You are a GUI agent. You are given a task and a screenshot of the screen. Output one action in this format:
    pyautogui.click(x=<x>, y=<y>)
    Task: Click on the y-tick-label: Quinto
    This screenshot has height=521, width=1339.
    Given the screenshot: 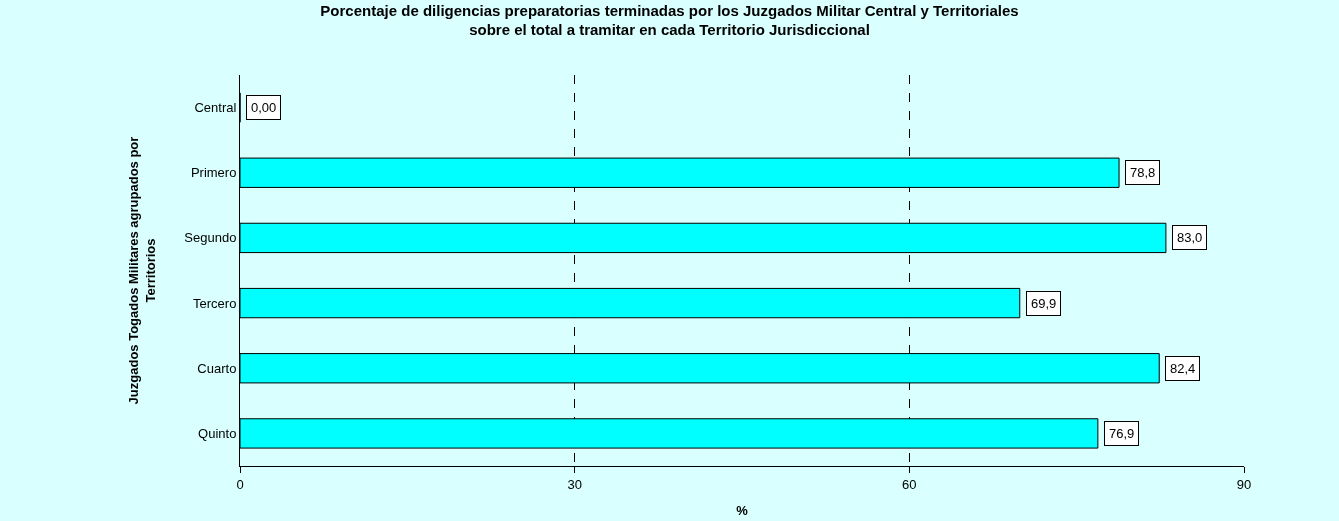 What is the action you would take?
    pyautogui.click(x=217, y=433)
    